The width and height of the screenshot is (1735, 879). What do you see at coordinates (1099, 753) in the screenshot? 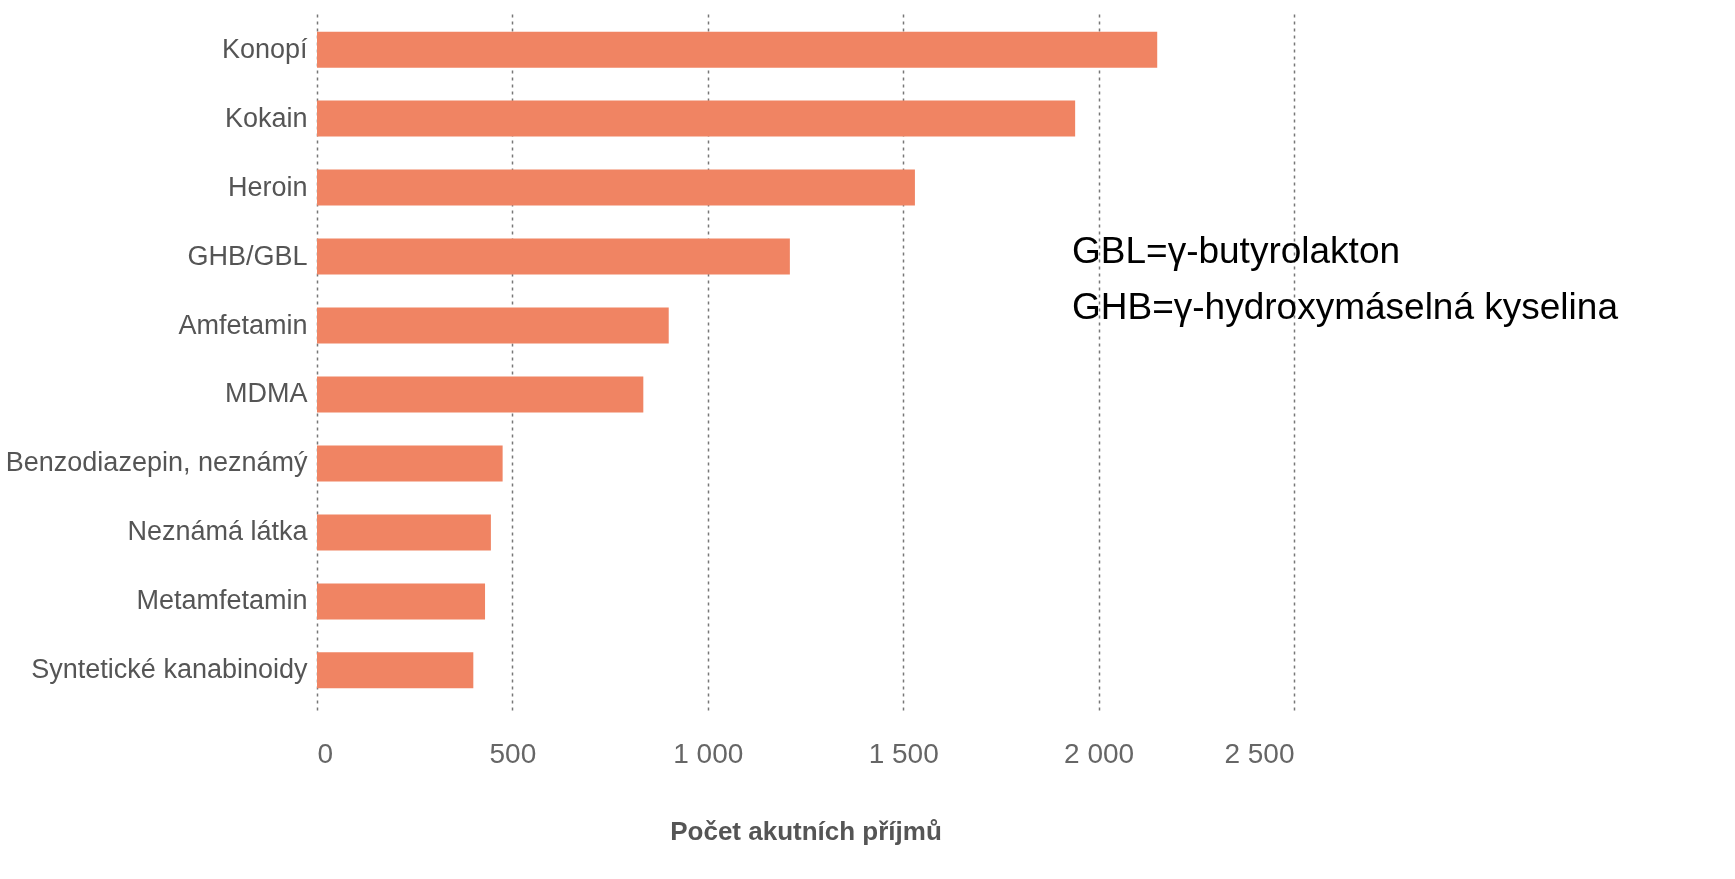
I see `x-tick-label: 2 000` at bounding box center [1099, 753].